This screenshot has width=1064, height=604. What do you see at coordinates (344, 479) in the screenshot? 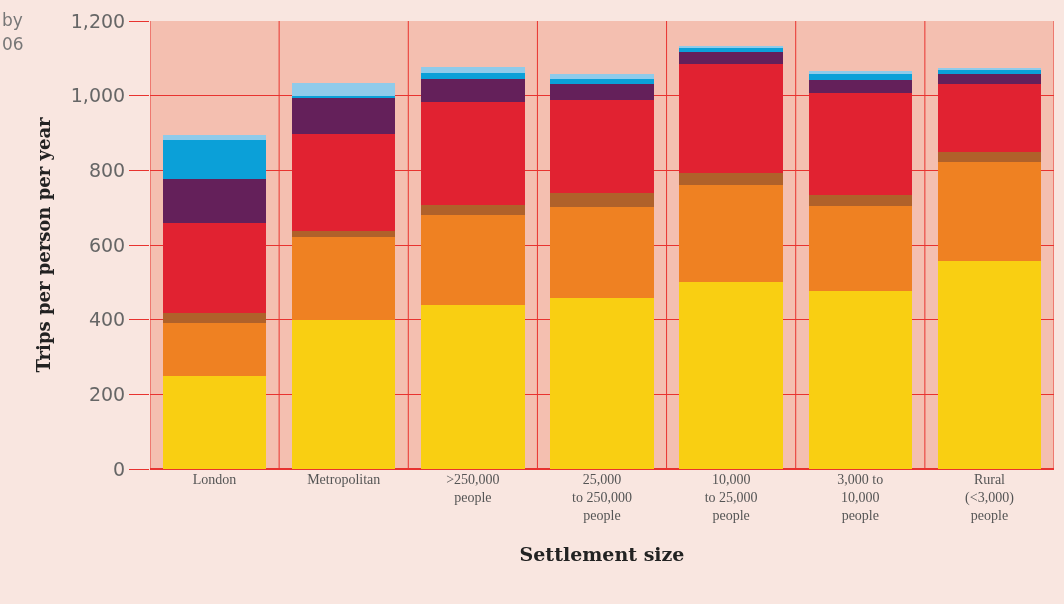
I see `x-tick-label: Metropolitan` at bounding box center [344, 479].